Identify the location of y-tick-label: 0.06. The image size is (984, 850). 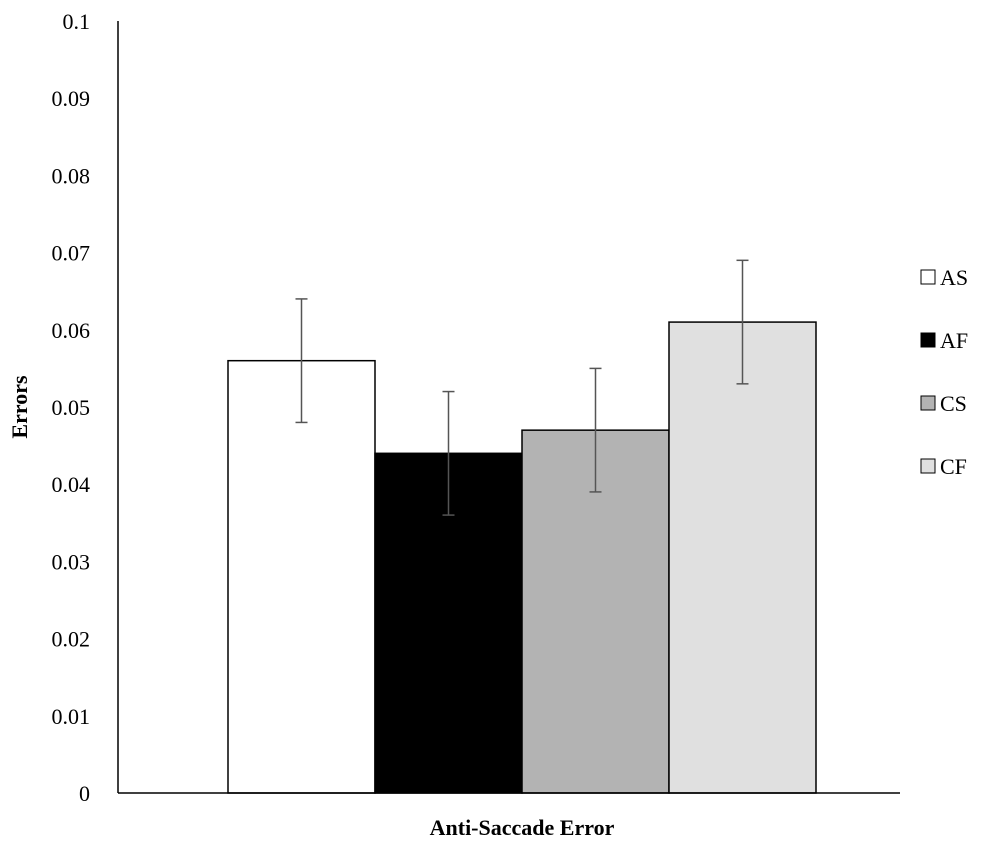
(71, 330).